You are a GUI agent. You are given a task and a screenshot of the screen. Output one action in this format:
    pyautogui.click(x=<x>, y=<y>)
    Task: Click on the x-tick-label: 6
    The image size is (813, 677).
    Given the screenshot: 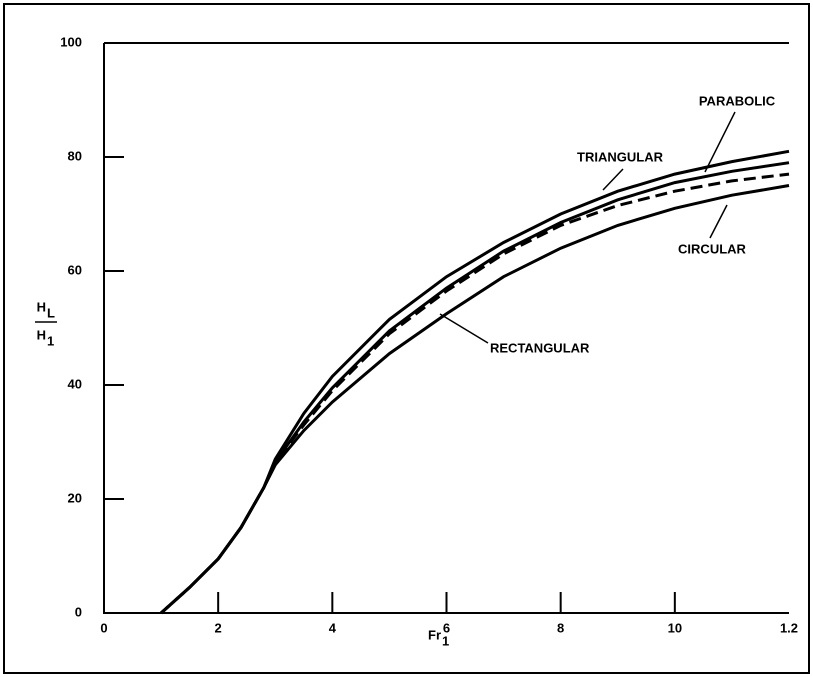 What is the action you would take?
    pyautogui.click(x=446, y=627)
    